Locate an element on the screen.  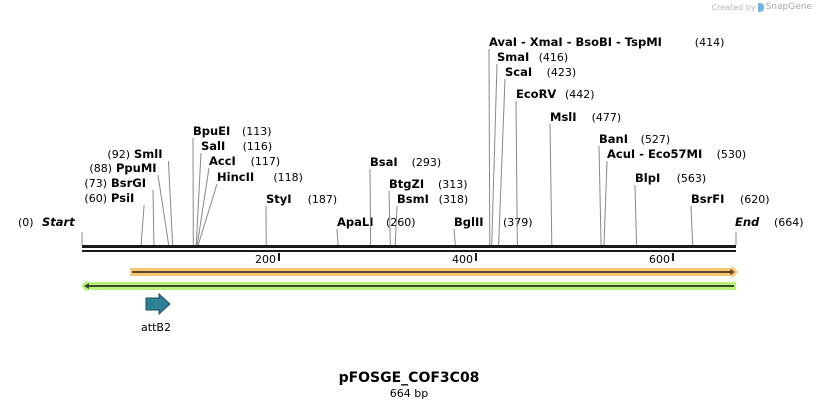
restriction-site: (88) PpuMI is located at coordinates (129, 203).